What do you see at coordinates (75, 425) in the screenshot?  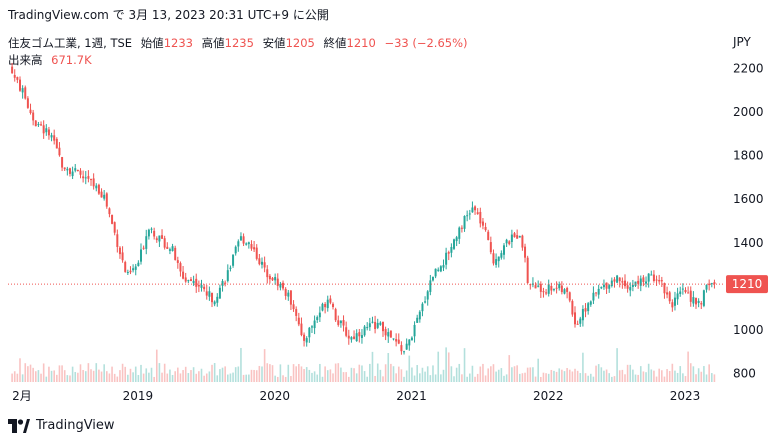 I see `footer-brand: TradingView` at bounding box center [75, 425].